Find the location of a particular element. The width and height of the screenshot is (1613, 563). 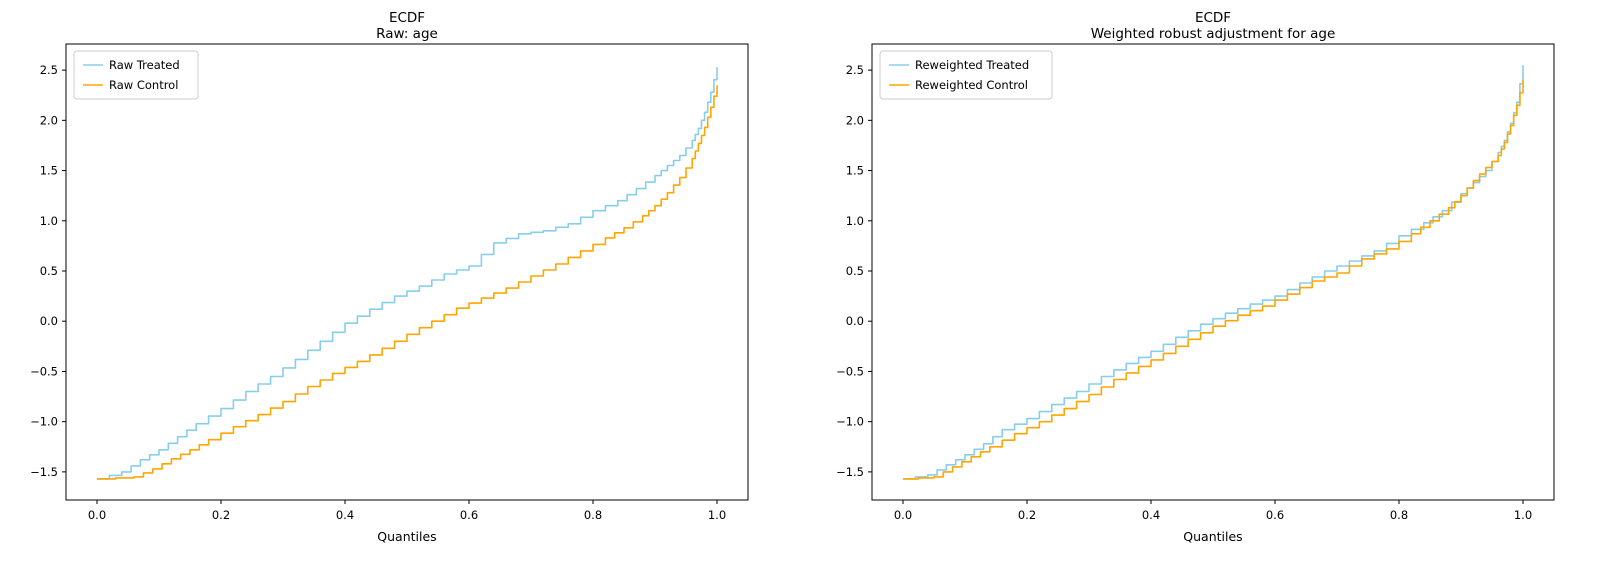

legend-label: Raw Control is located at coordinates (143, 85).